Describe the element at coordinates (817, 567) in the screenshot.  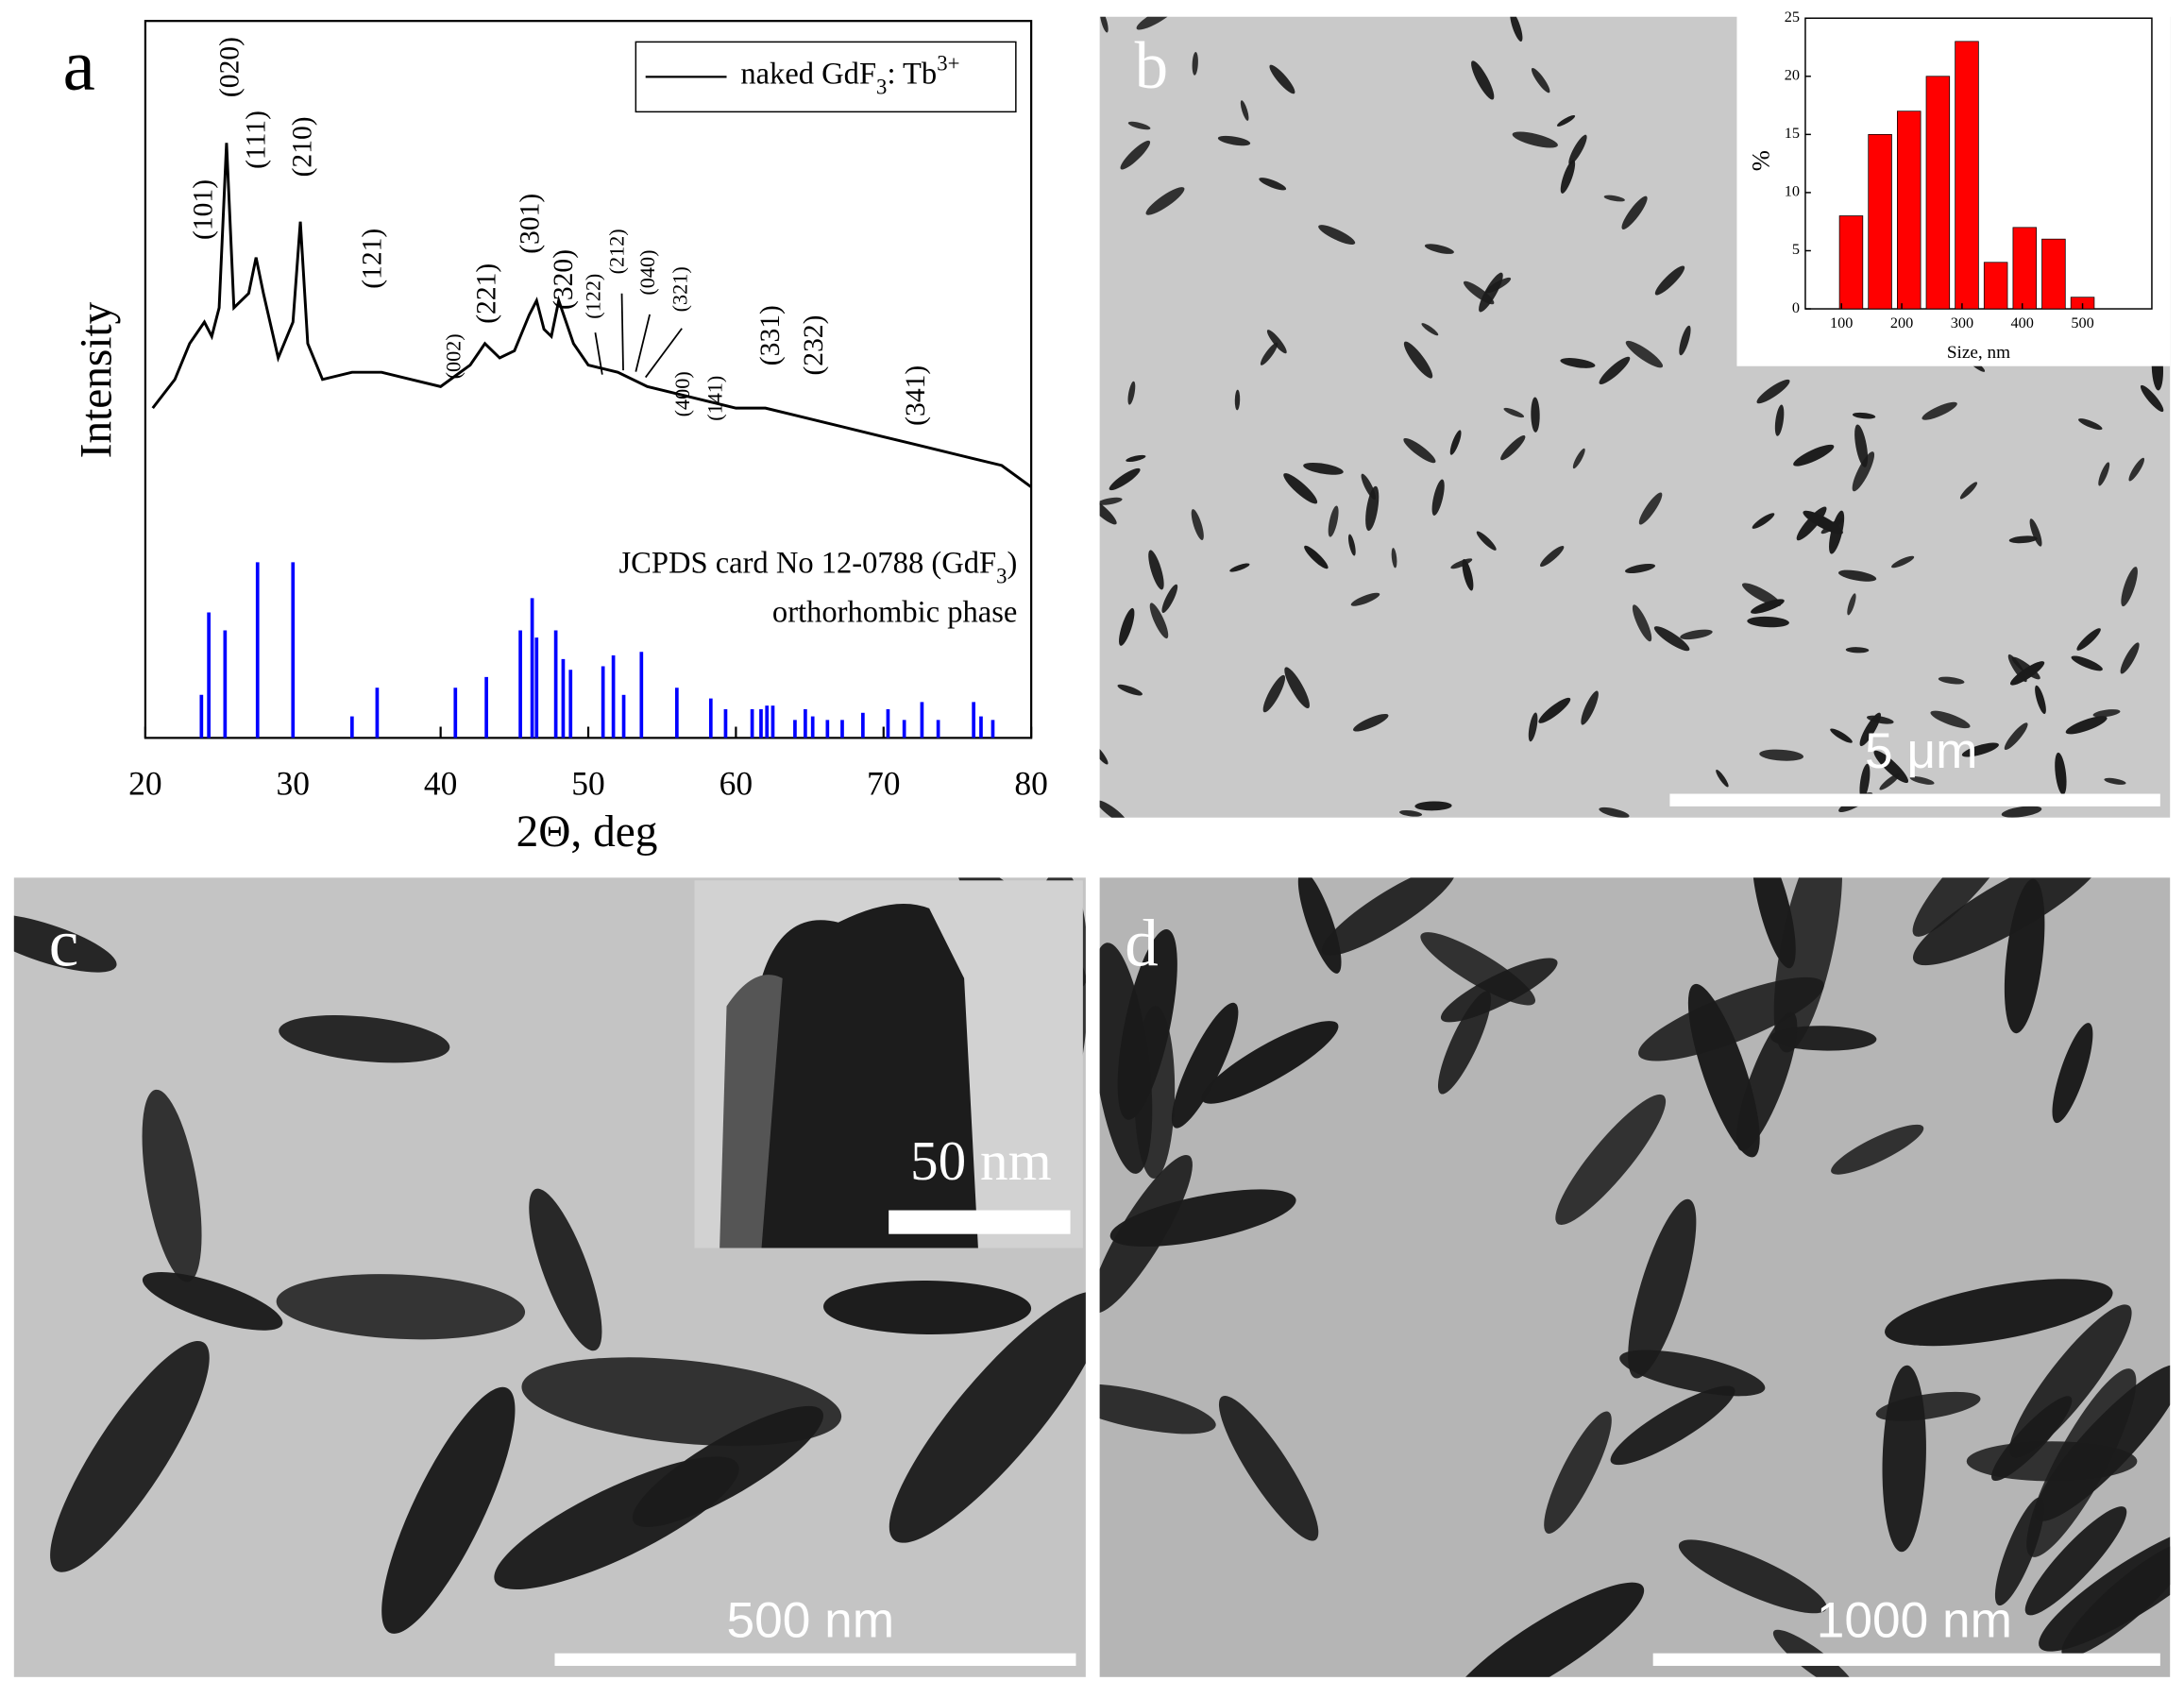
I see `reference-label: JCPDS card No 12-0788 (GdF3)` at that location.